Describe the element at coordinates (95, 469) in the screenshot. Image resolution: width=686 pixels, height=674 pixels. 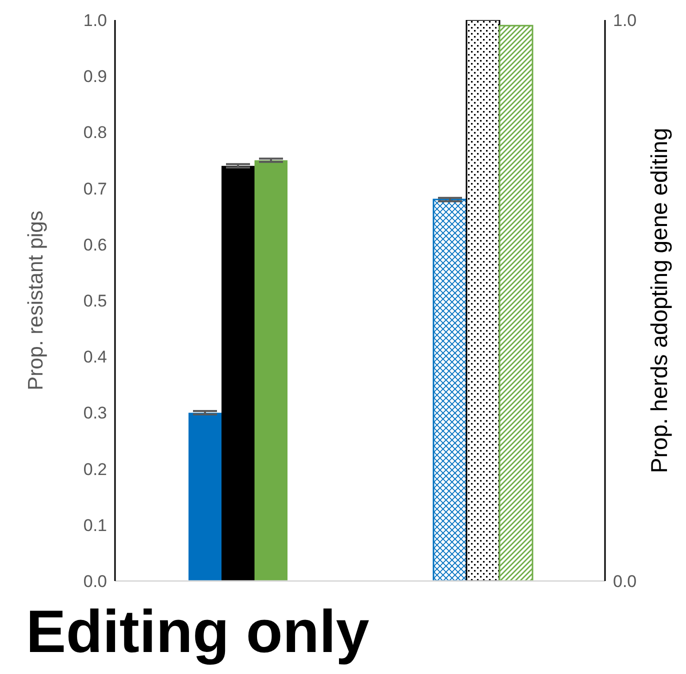
I see `y-tick-label: 0.2` at that location.